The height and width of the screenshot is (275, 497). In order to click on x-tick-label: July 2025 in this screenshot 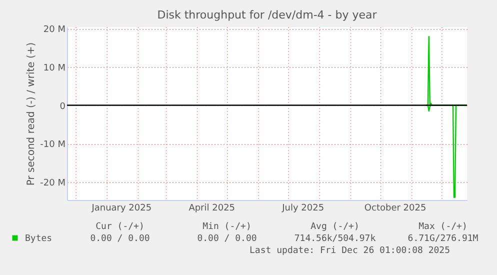, I will do `click(302, 209)`.